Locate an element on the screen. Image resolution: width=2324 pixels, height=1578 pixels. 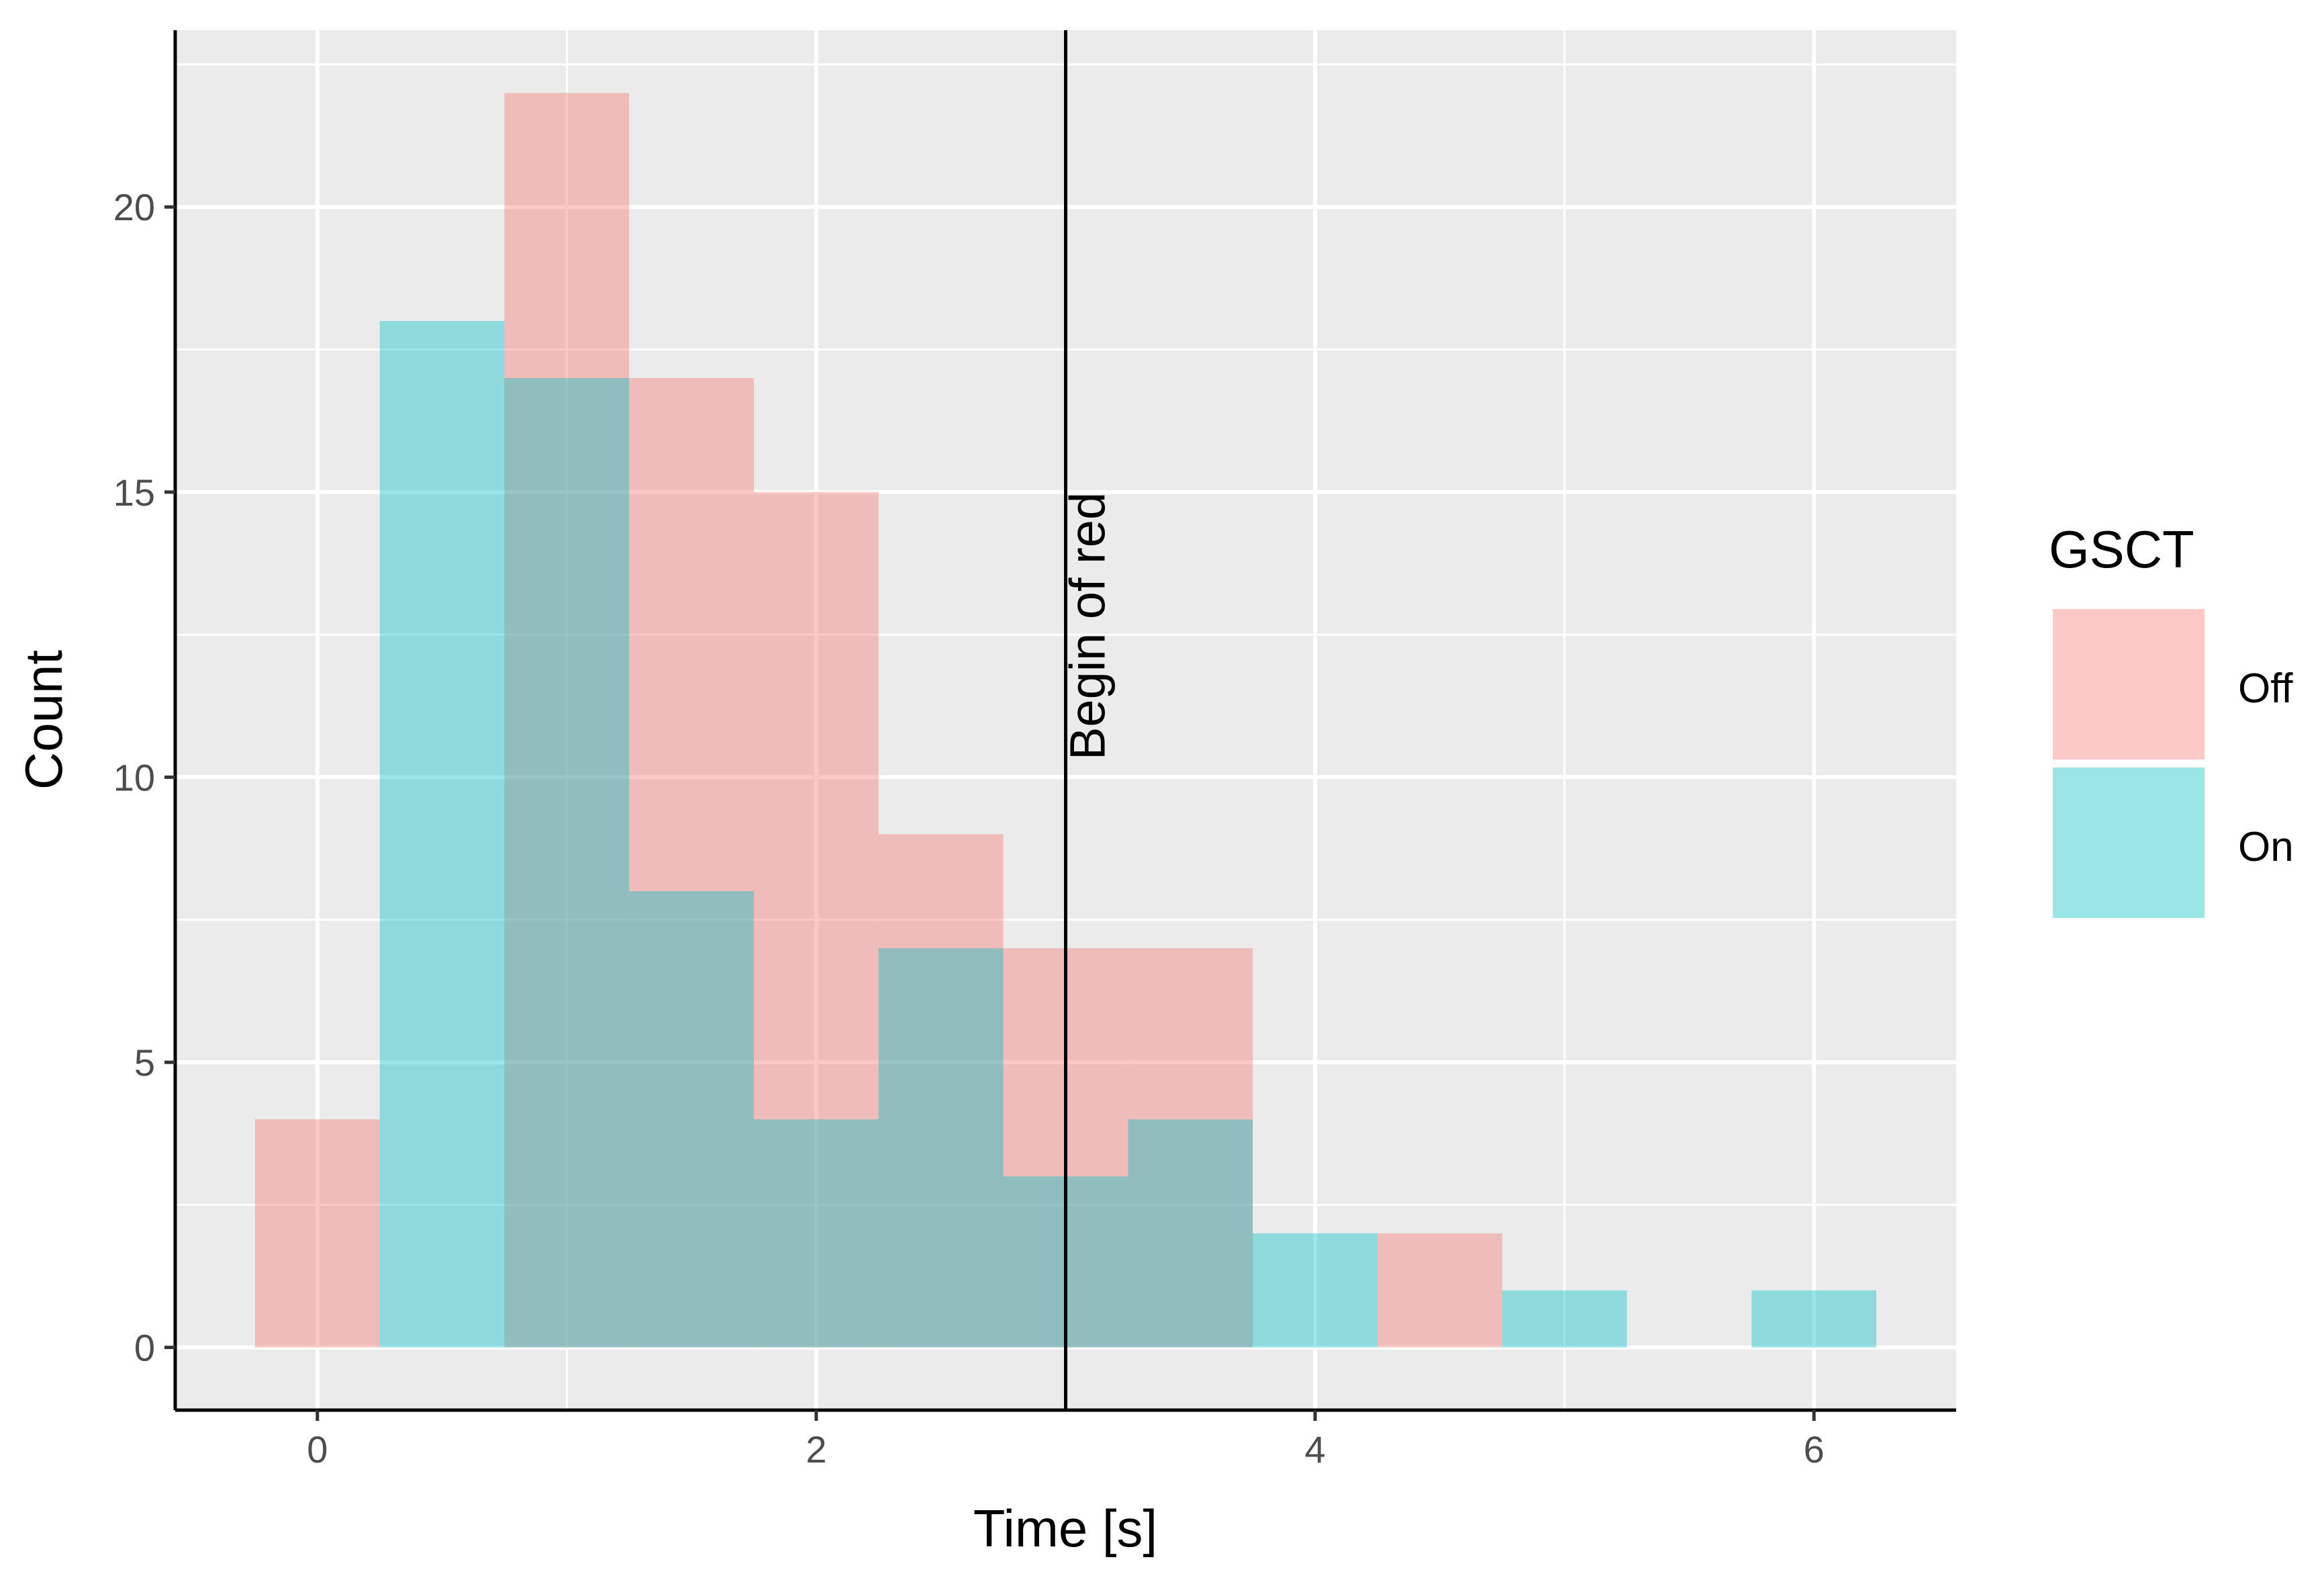
legend: GSCT Off On is located at coordinates (2171, 721).